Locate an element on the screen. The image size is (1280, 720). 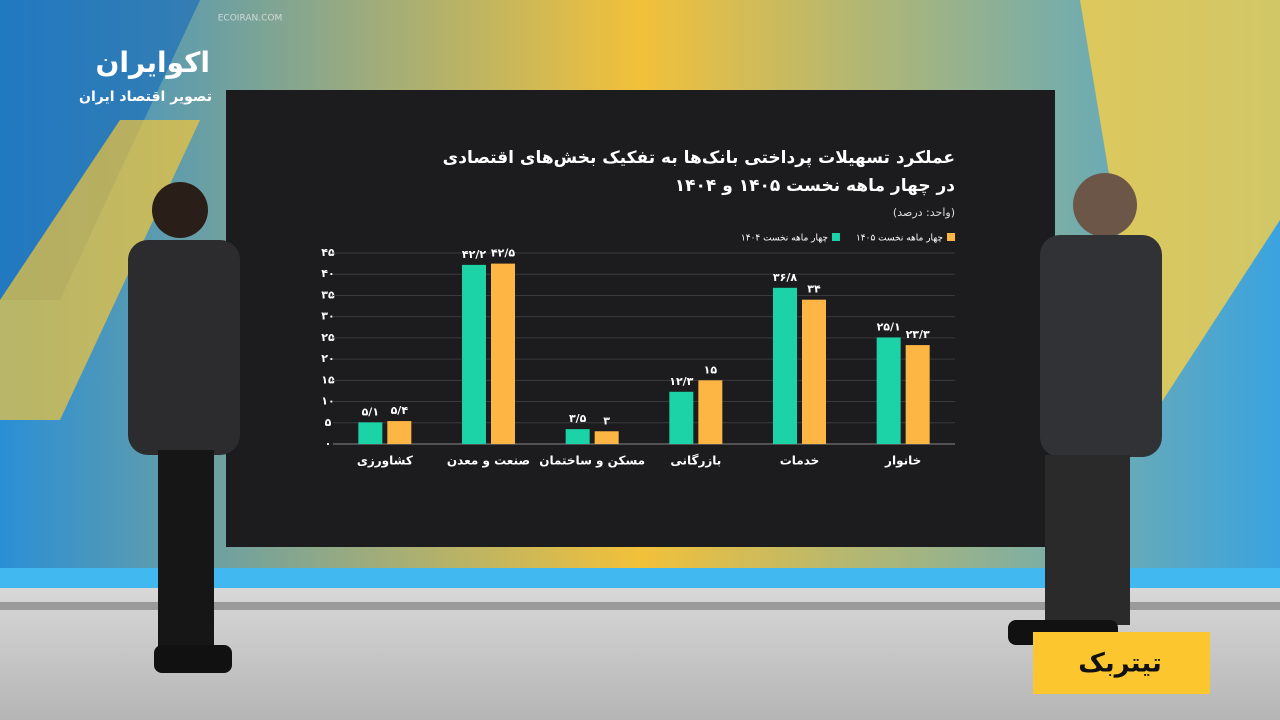
x-tick-label: خدمات is located at coordinates (800, 461).